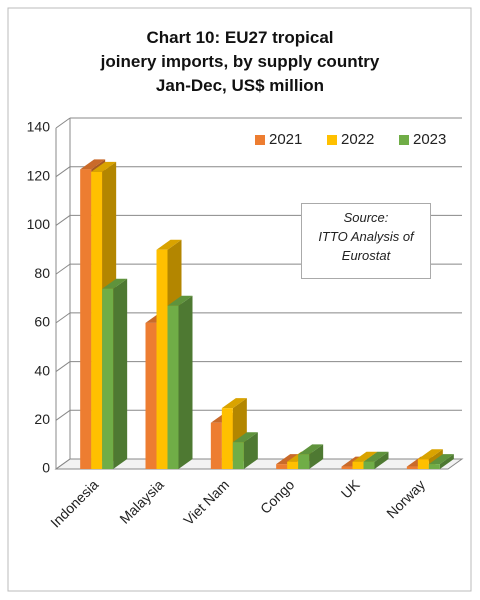  What do you see at coordinates (366, 241) in the screenshot?
I see `annotation: Source: ITTO Analysis of Eurostat` at bounding box center [366, 241].